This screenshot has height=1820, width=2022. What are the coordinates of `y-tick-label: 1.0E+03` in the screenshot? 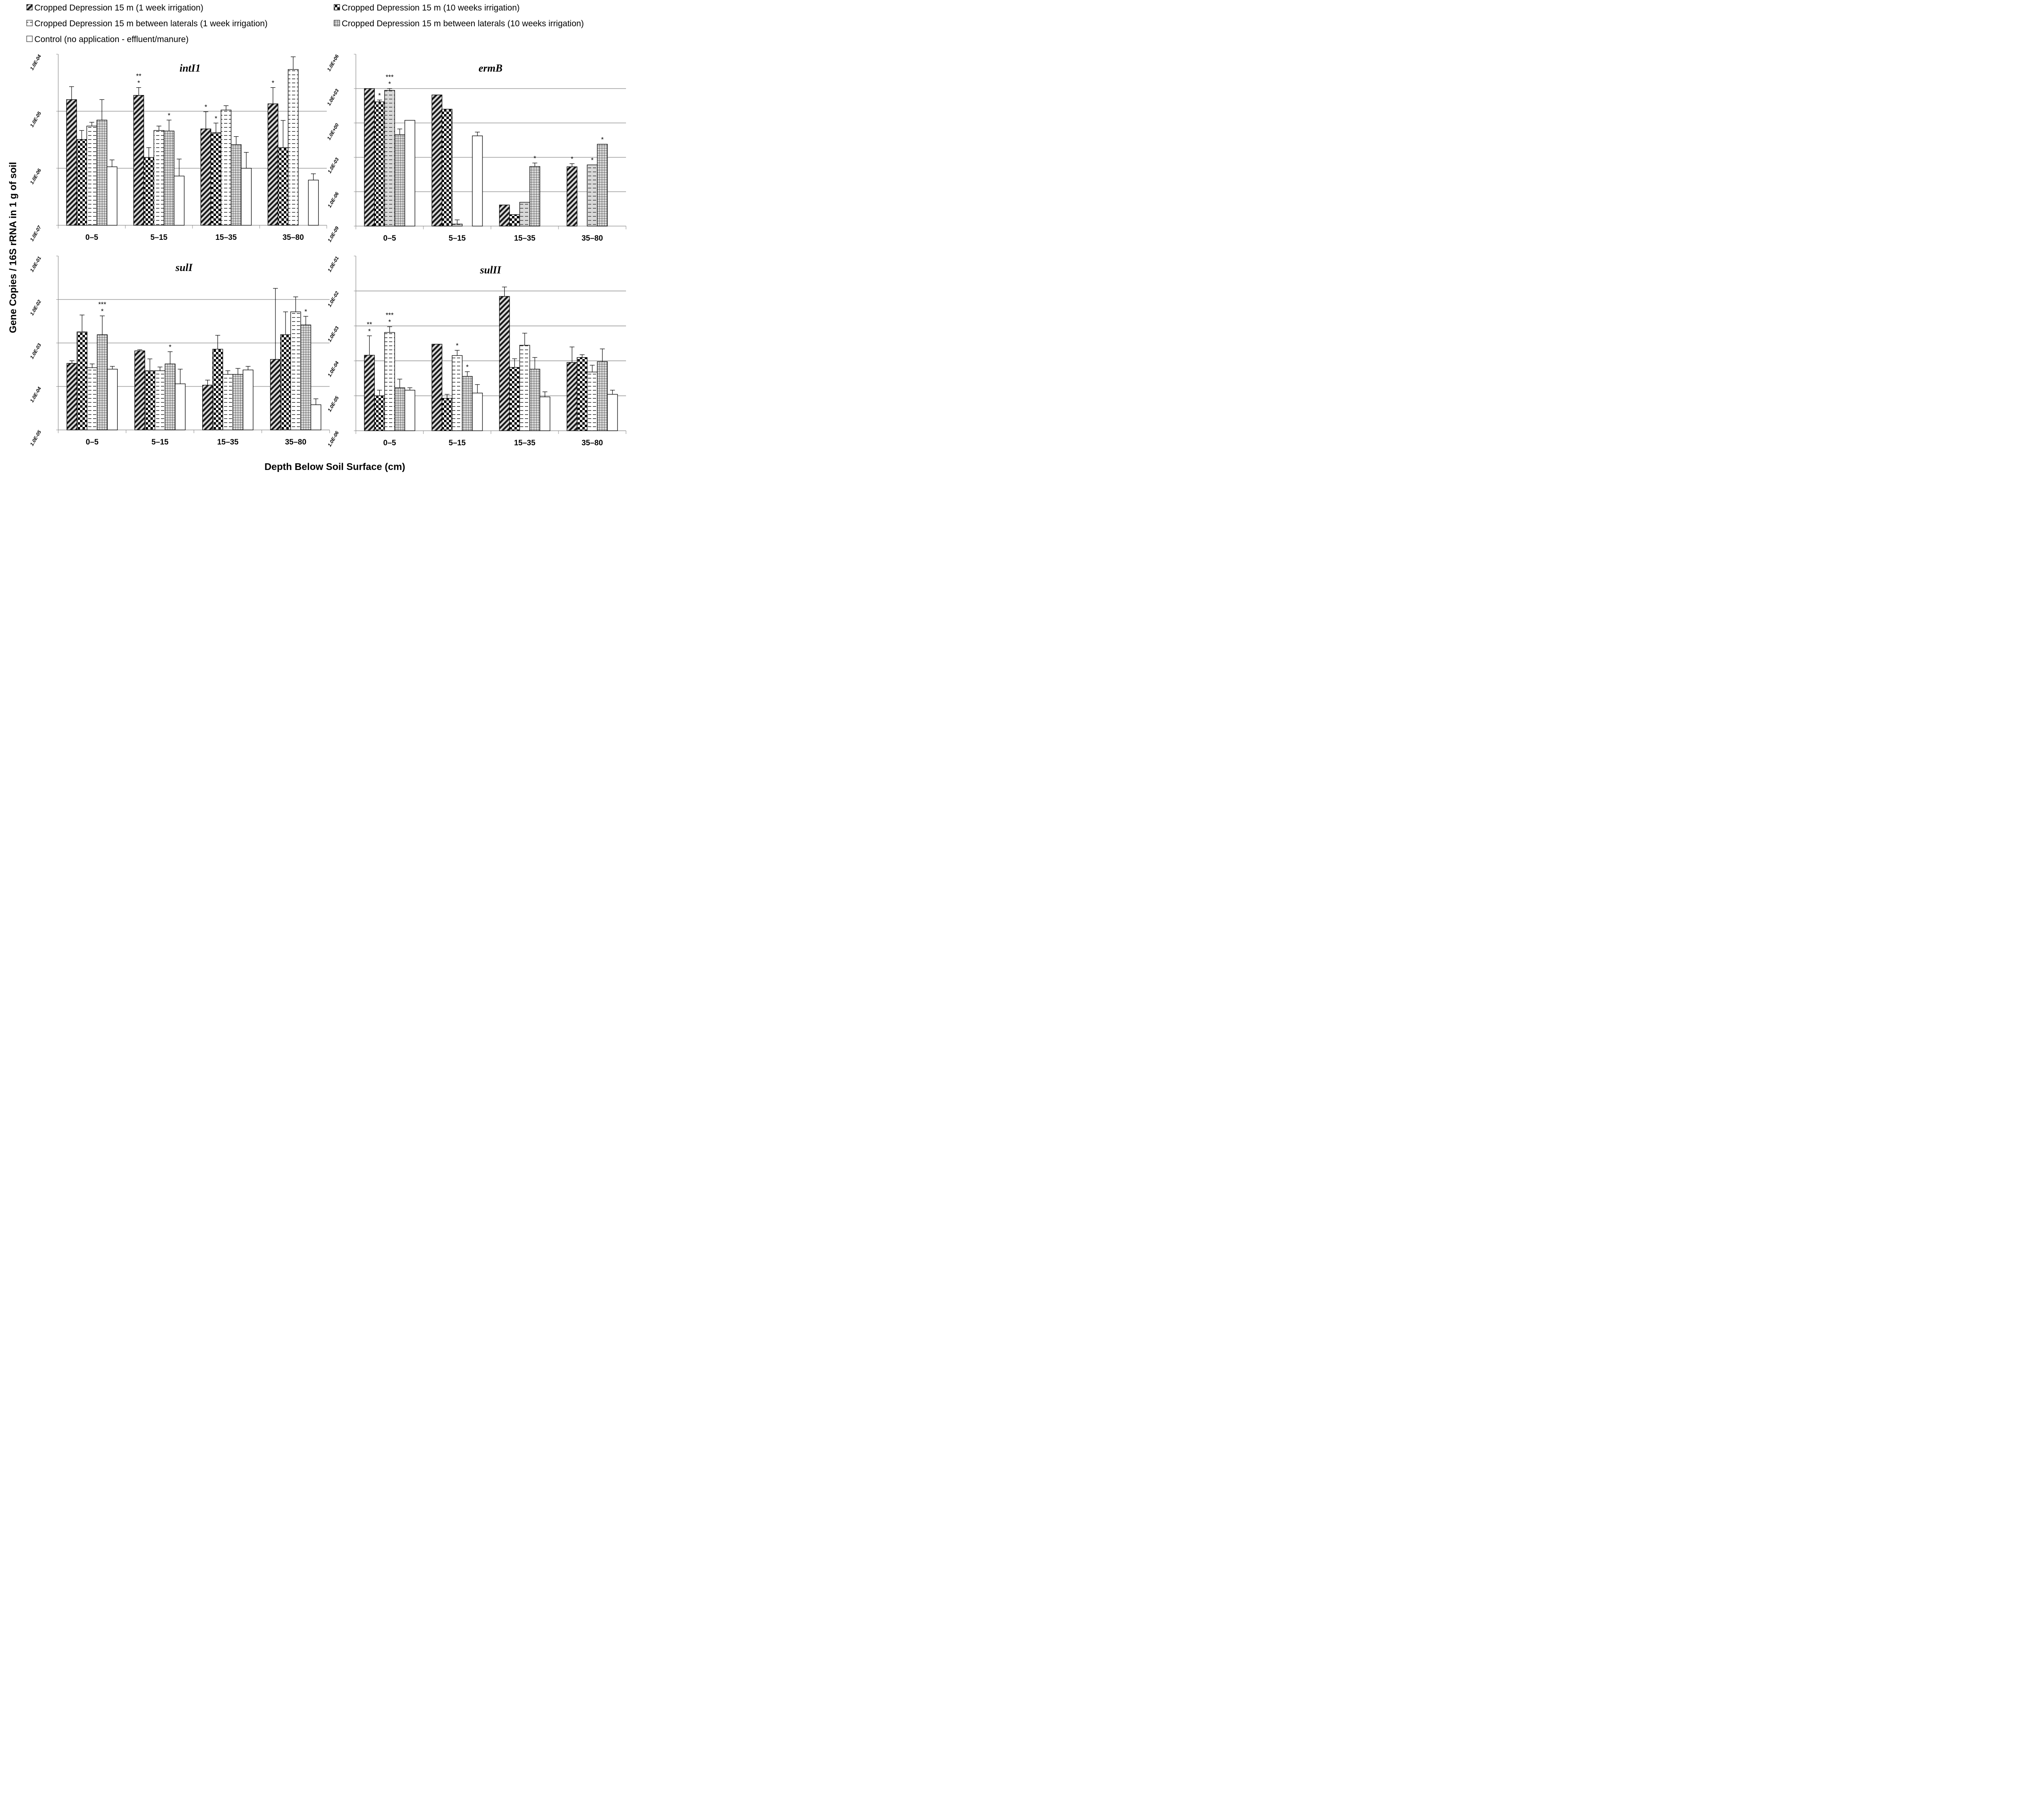 It's located at (333, 97).